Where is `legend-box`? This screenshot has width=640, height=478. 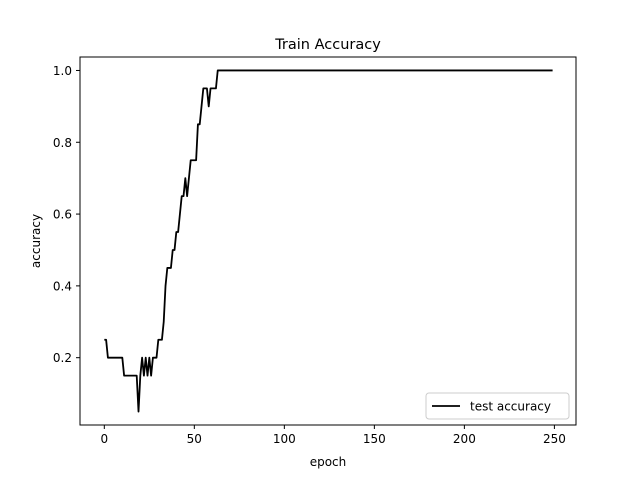 legend-box is located at coordinates (497, 406).